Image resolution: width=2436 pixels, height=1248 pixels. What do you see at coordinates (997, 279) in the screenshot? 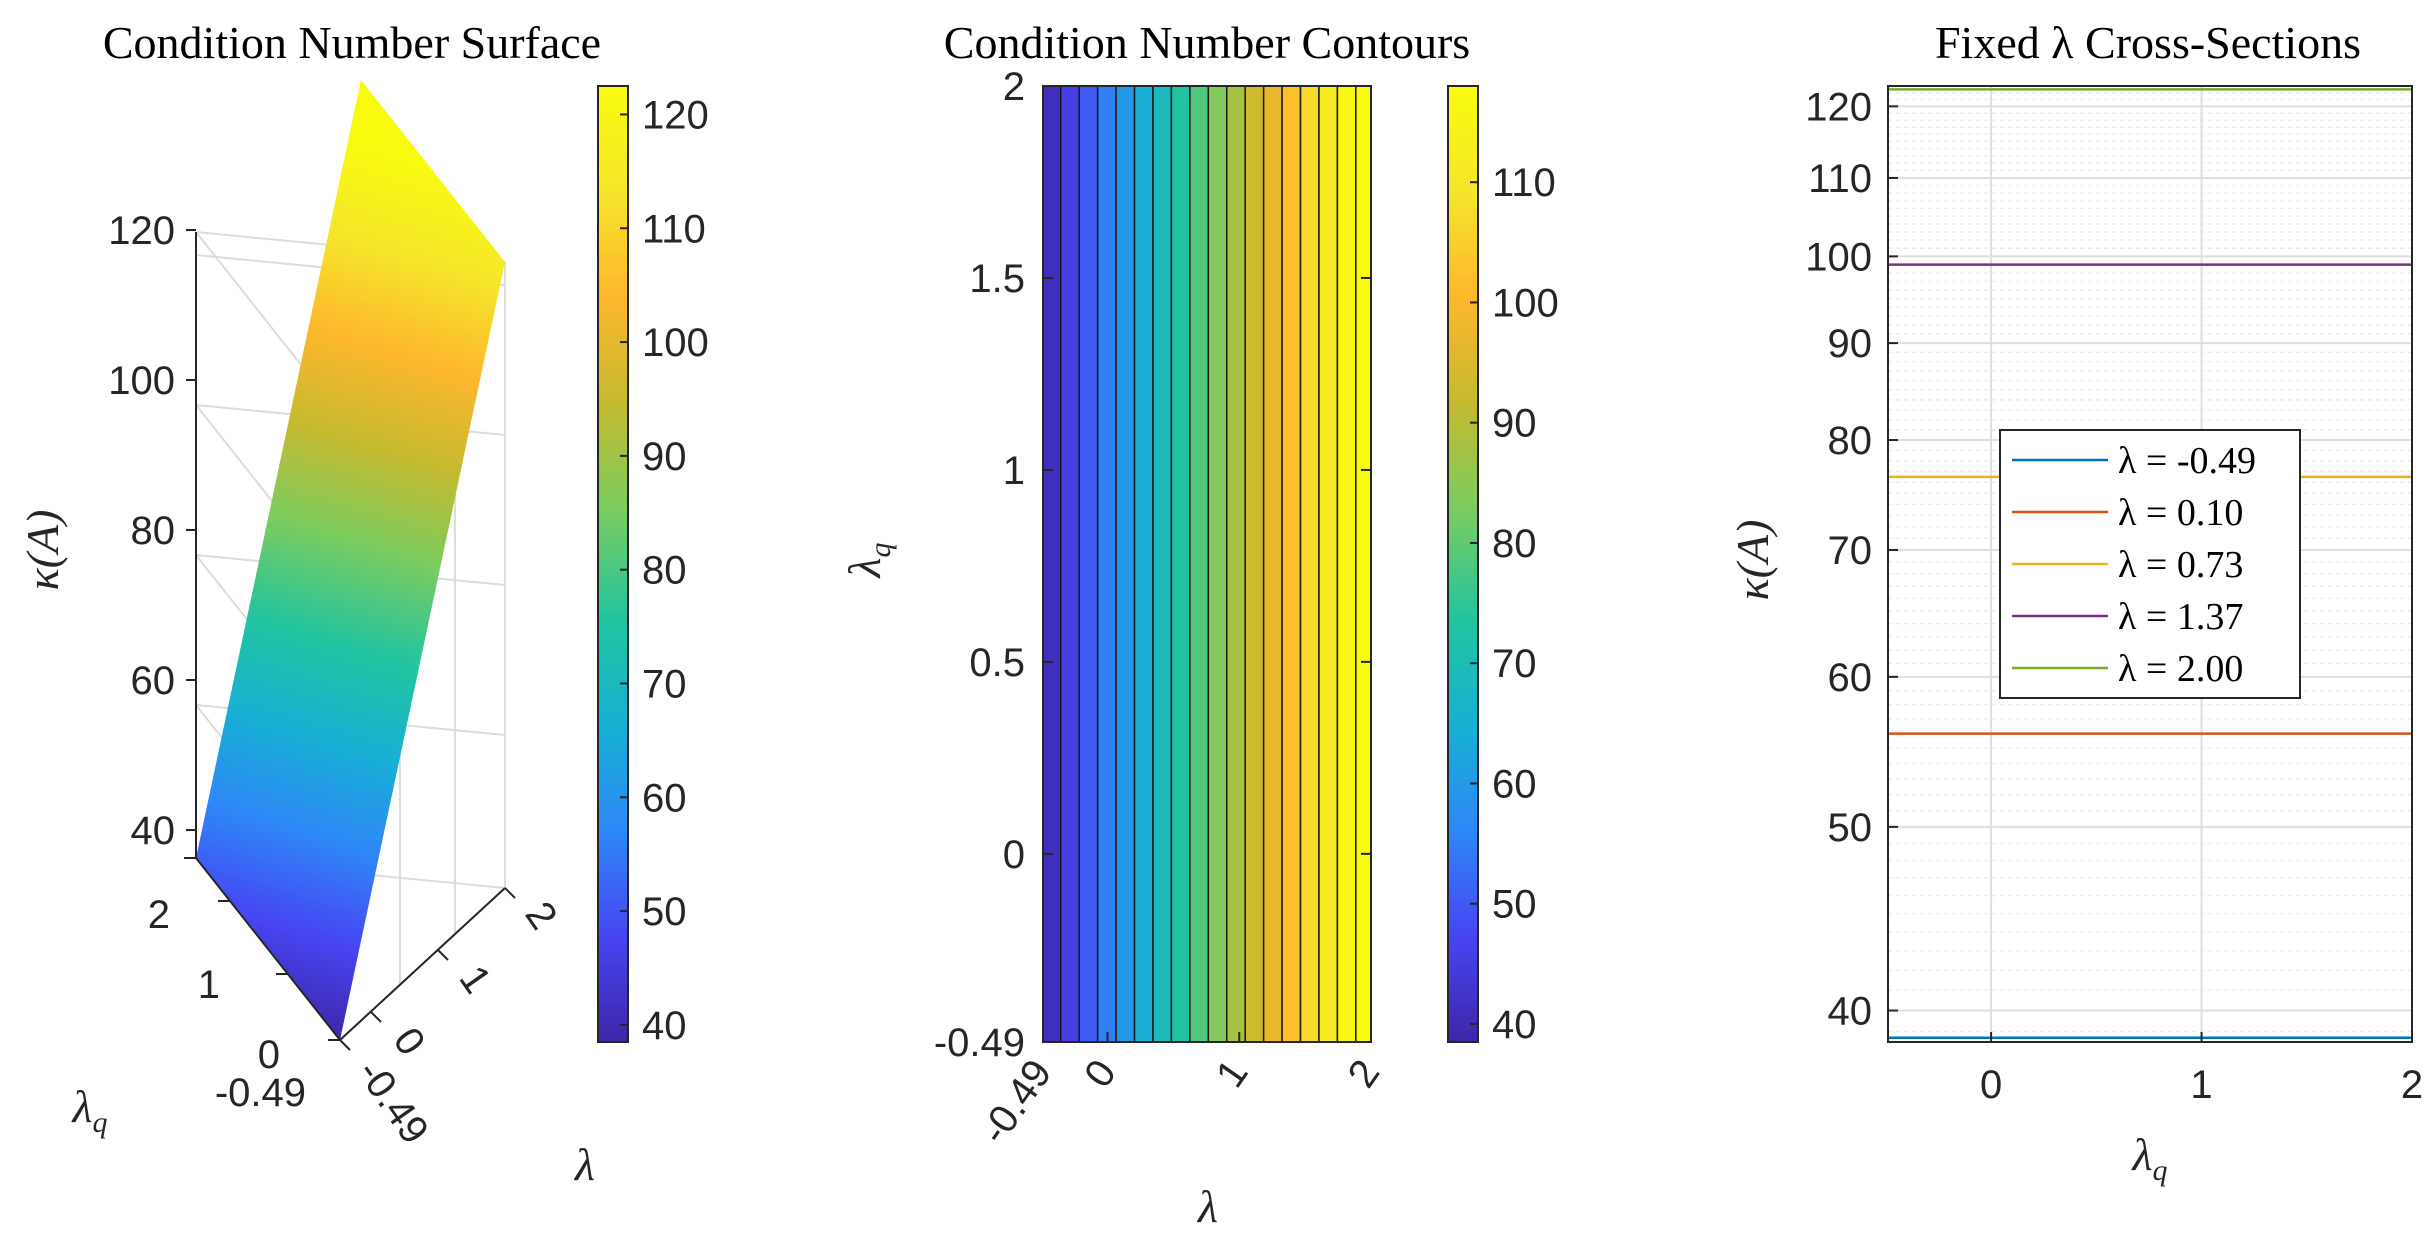
I see `contour-y-tick-label: 1.5` at bounding box center [997, 279].